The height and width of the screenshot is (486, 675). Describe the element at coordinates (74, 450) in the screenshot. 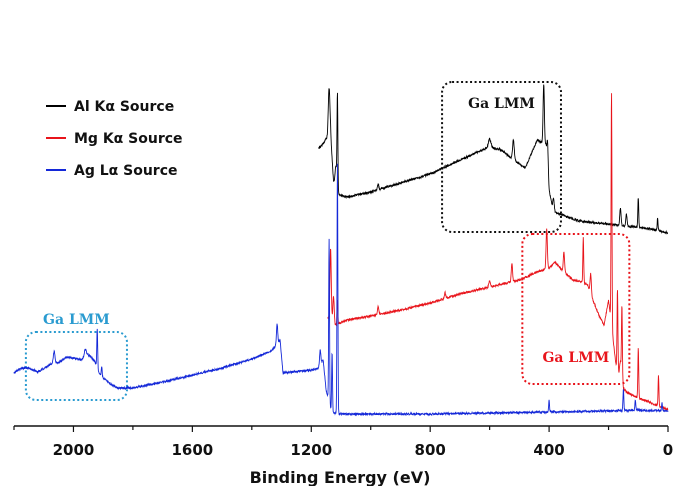

I see `x-tick-label: 2000` at that location.